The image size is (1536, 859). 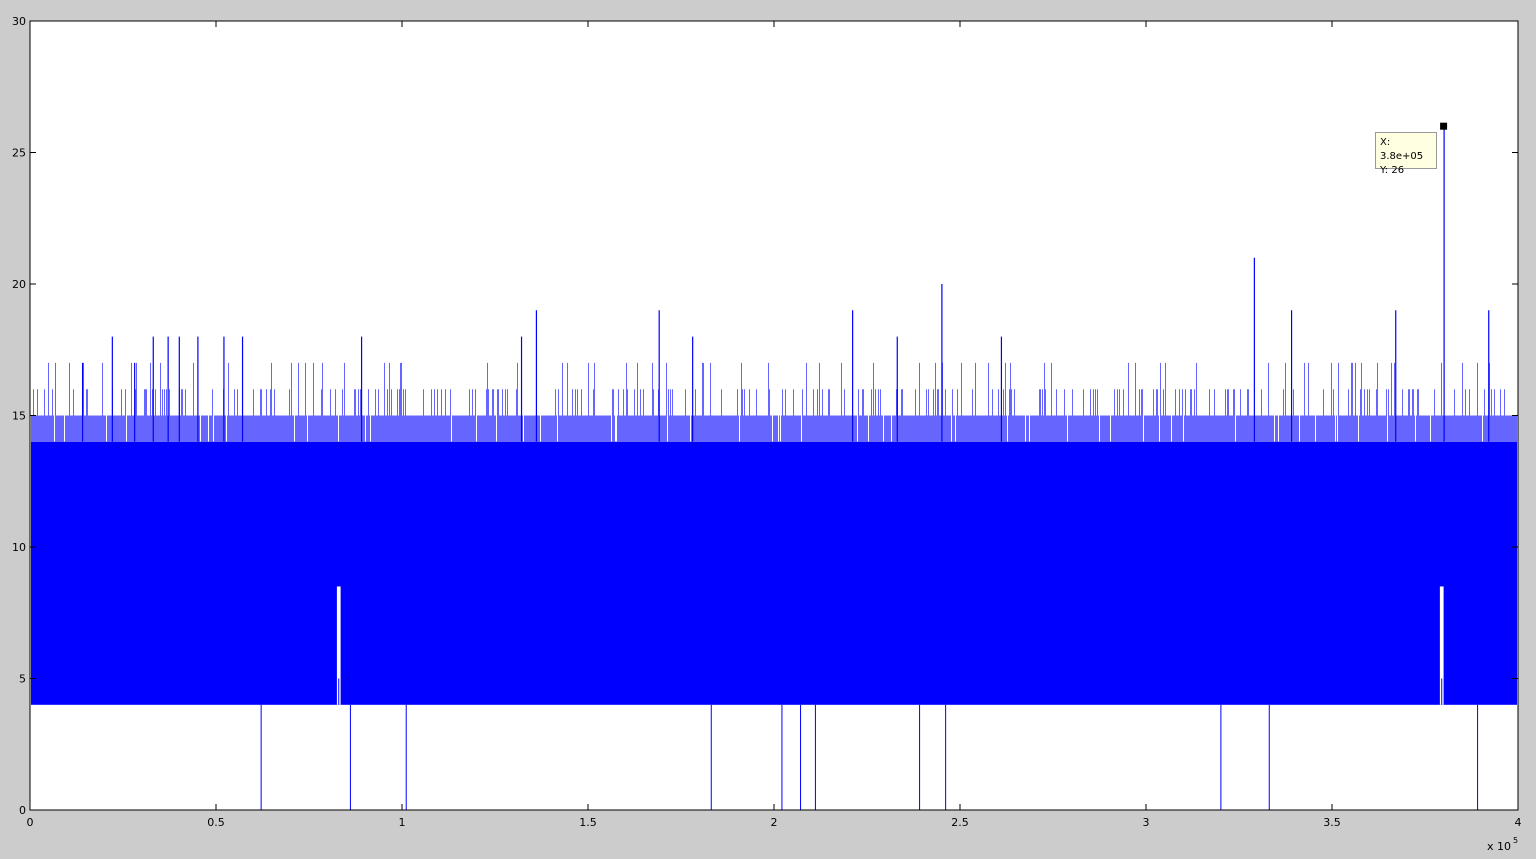 I want to click on y-tick-label: 5, so click(x=22, y=679).